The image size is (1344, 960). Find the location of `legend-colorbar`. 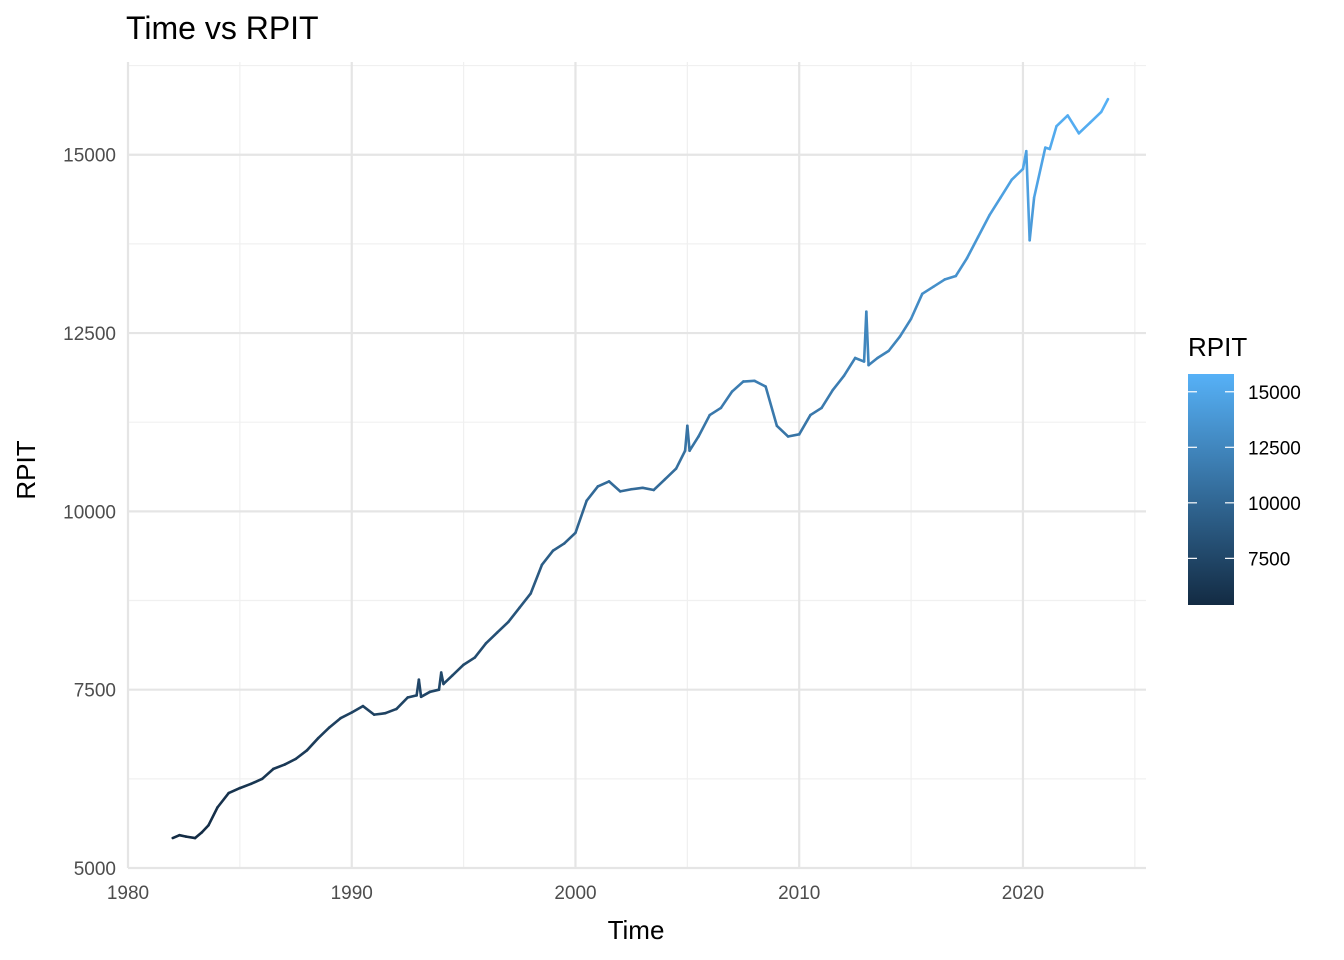

legend-colorbar is located at coordinates (1211, 489).